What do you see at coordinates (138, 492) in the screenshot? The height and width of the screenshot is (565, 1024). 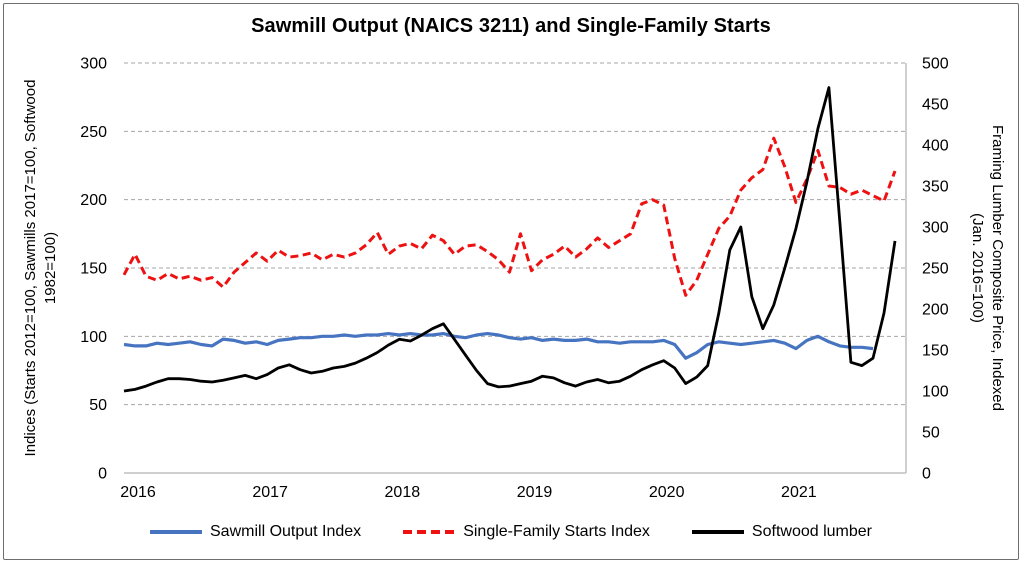 I see `x-axis-year-label: 2016` at bounding box center [138, 492].